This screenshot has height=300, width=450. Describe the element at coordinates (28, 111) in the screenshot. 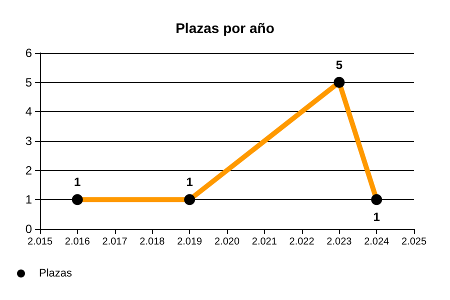

I see `y-tick-label: 4` at that location.